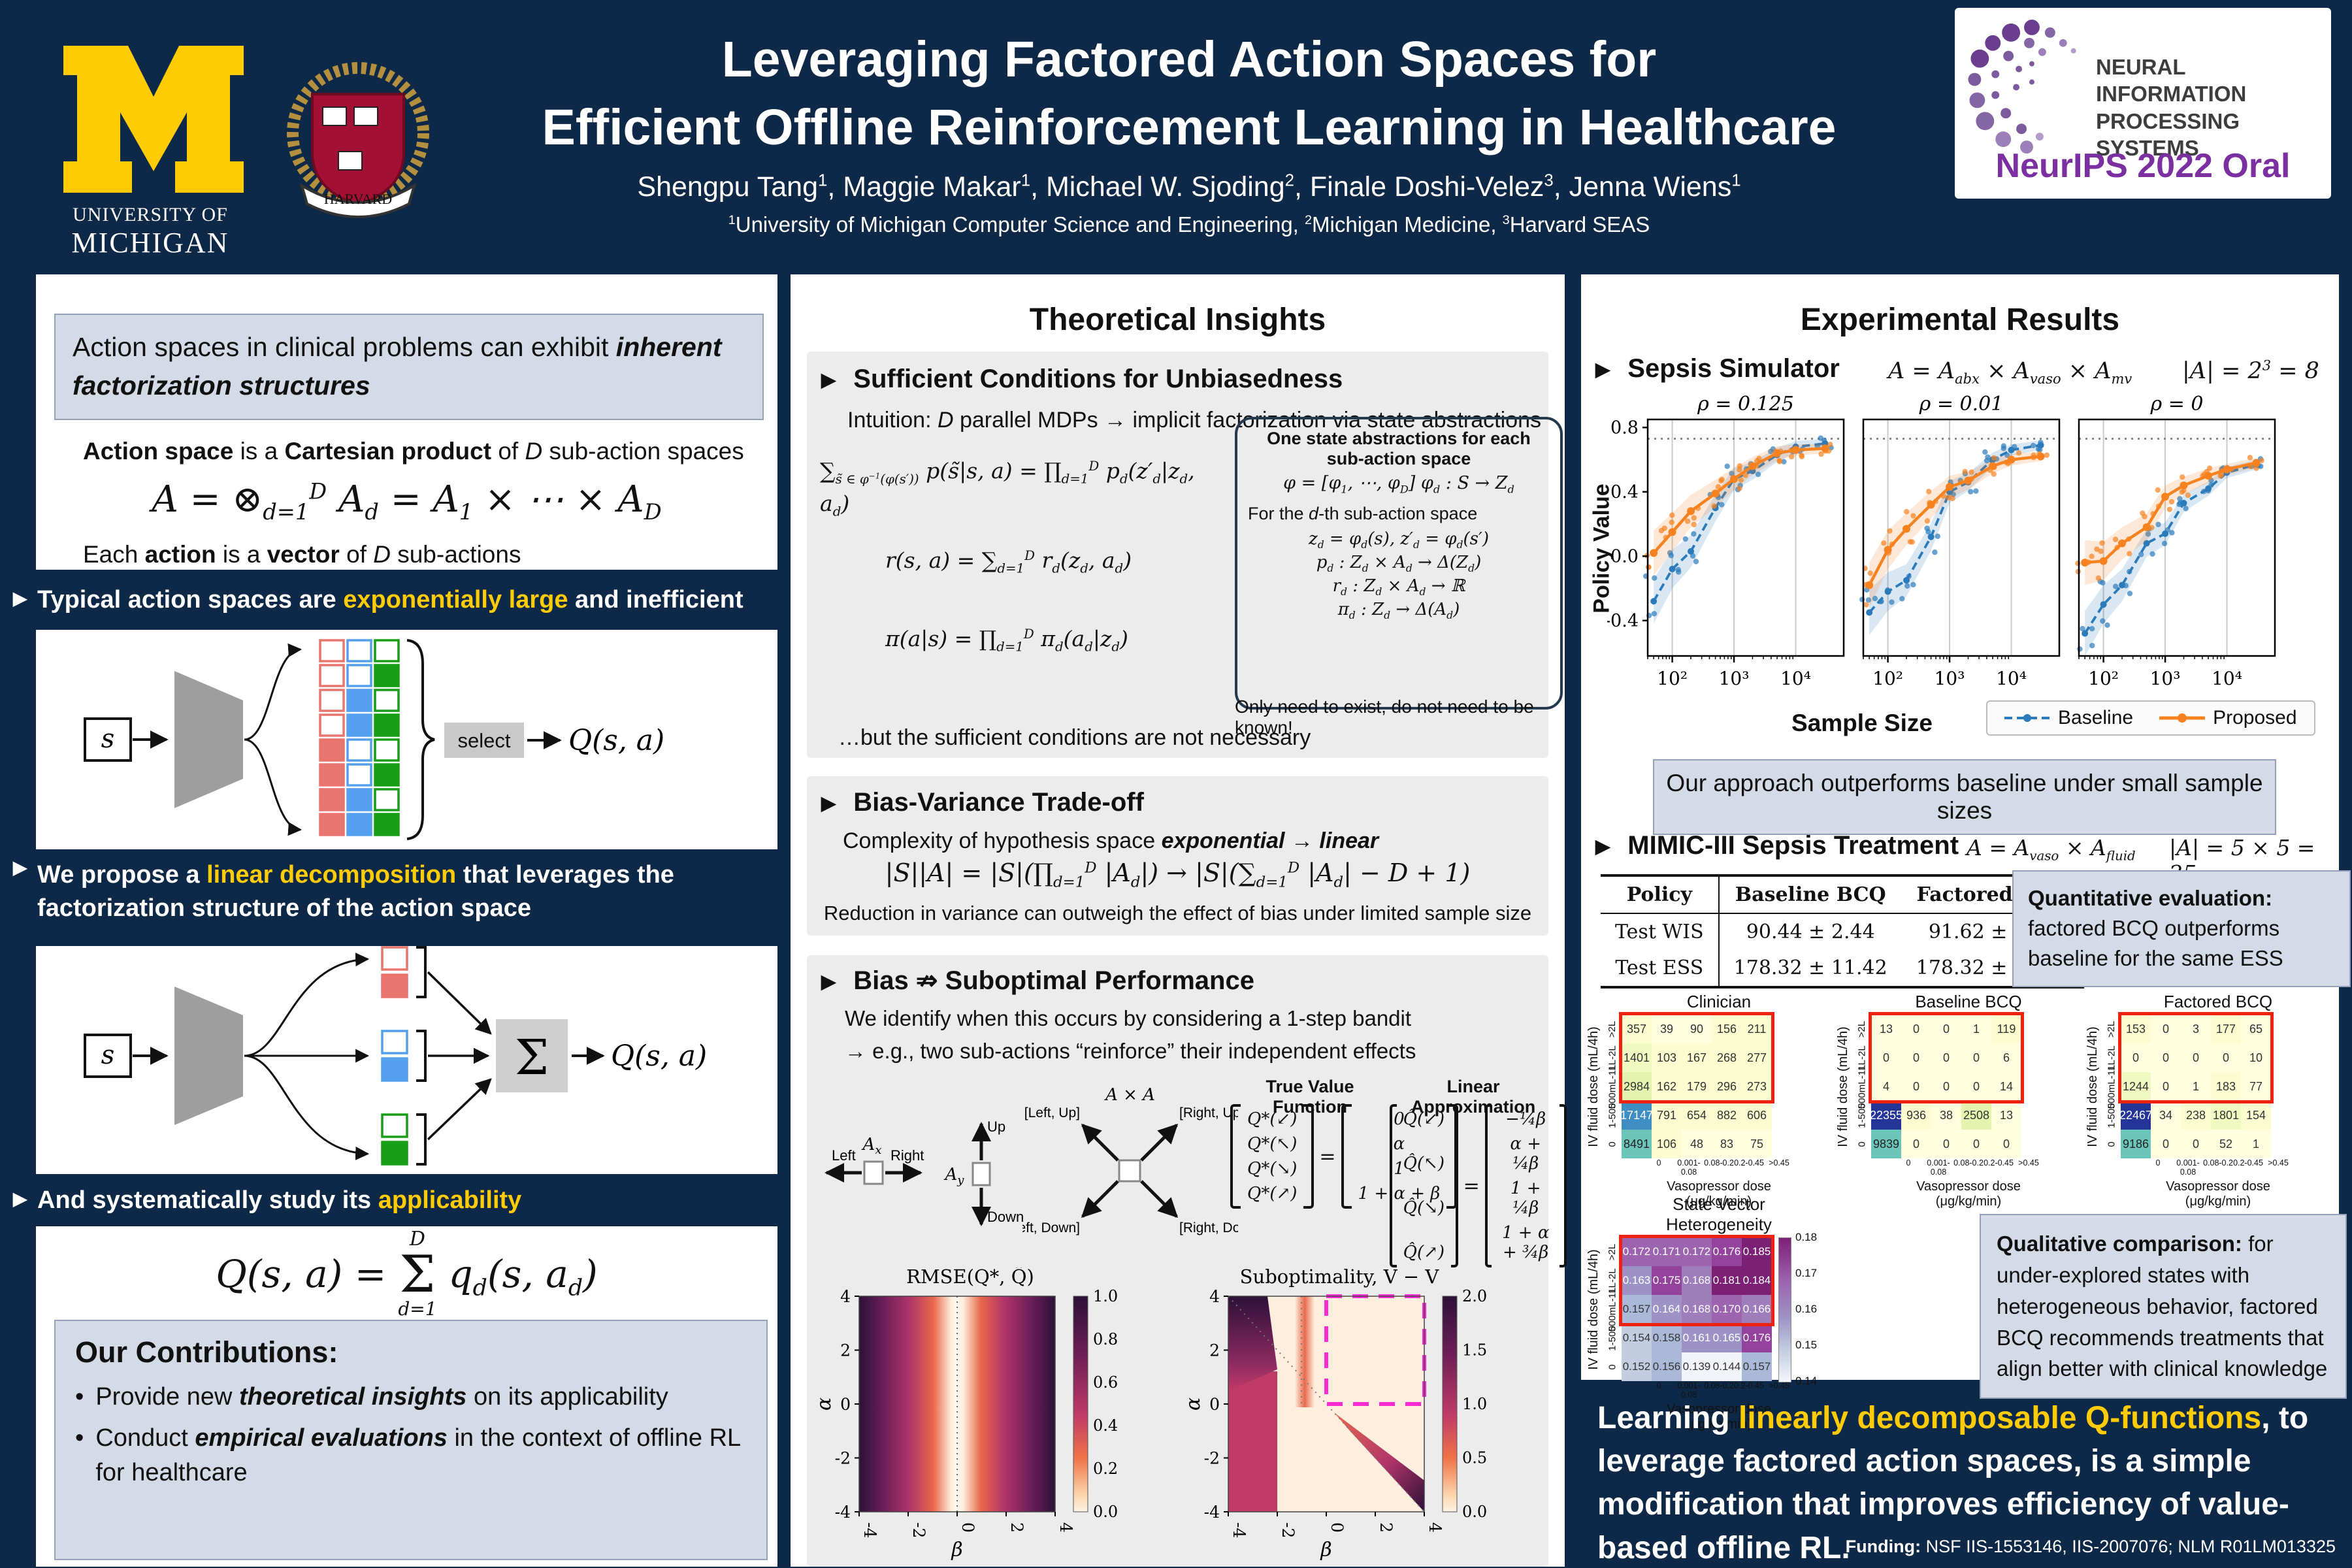 The image size is (2352, 1568). Describe the element at coordinates (1037, 981) in the screenshot. I see `bias-suboptimal-header: ▶ Bias ⇏ Suboptimal Performance` at that location.